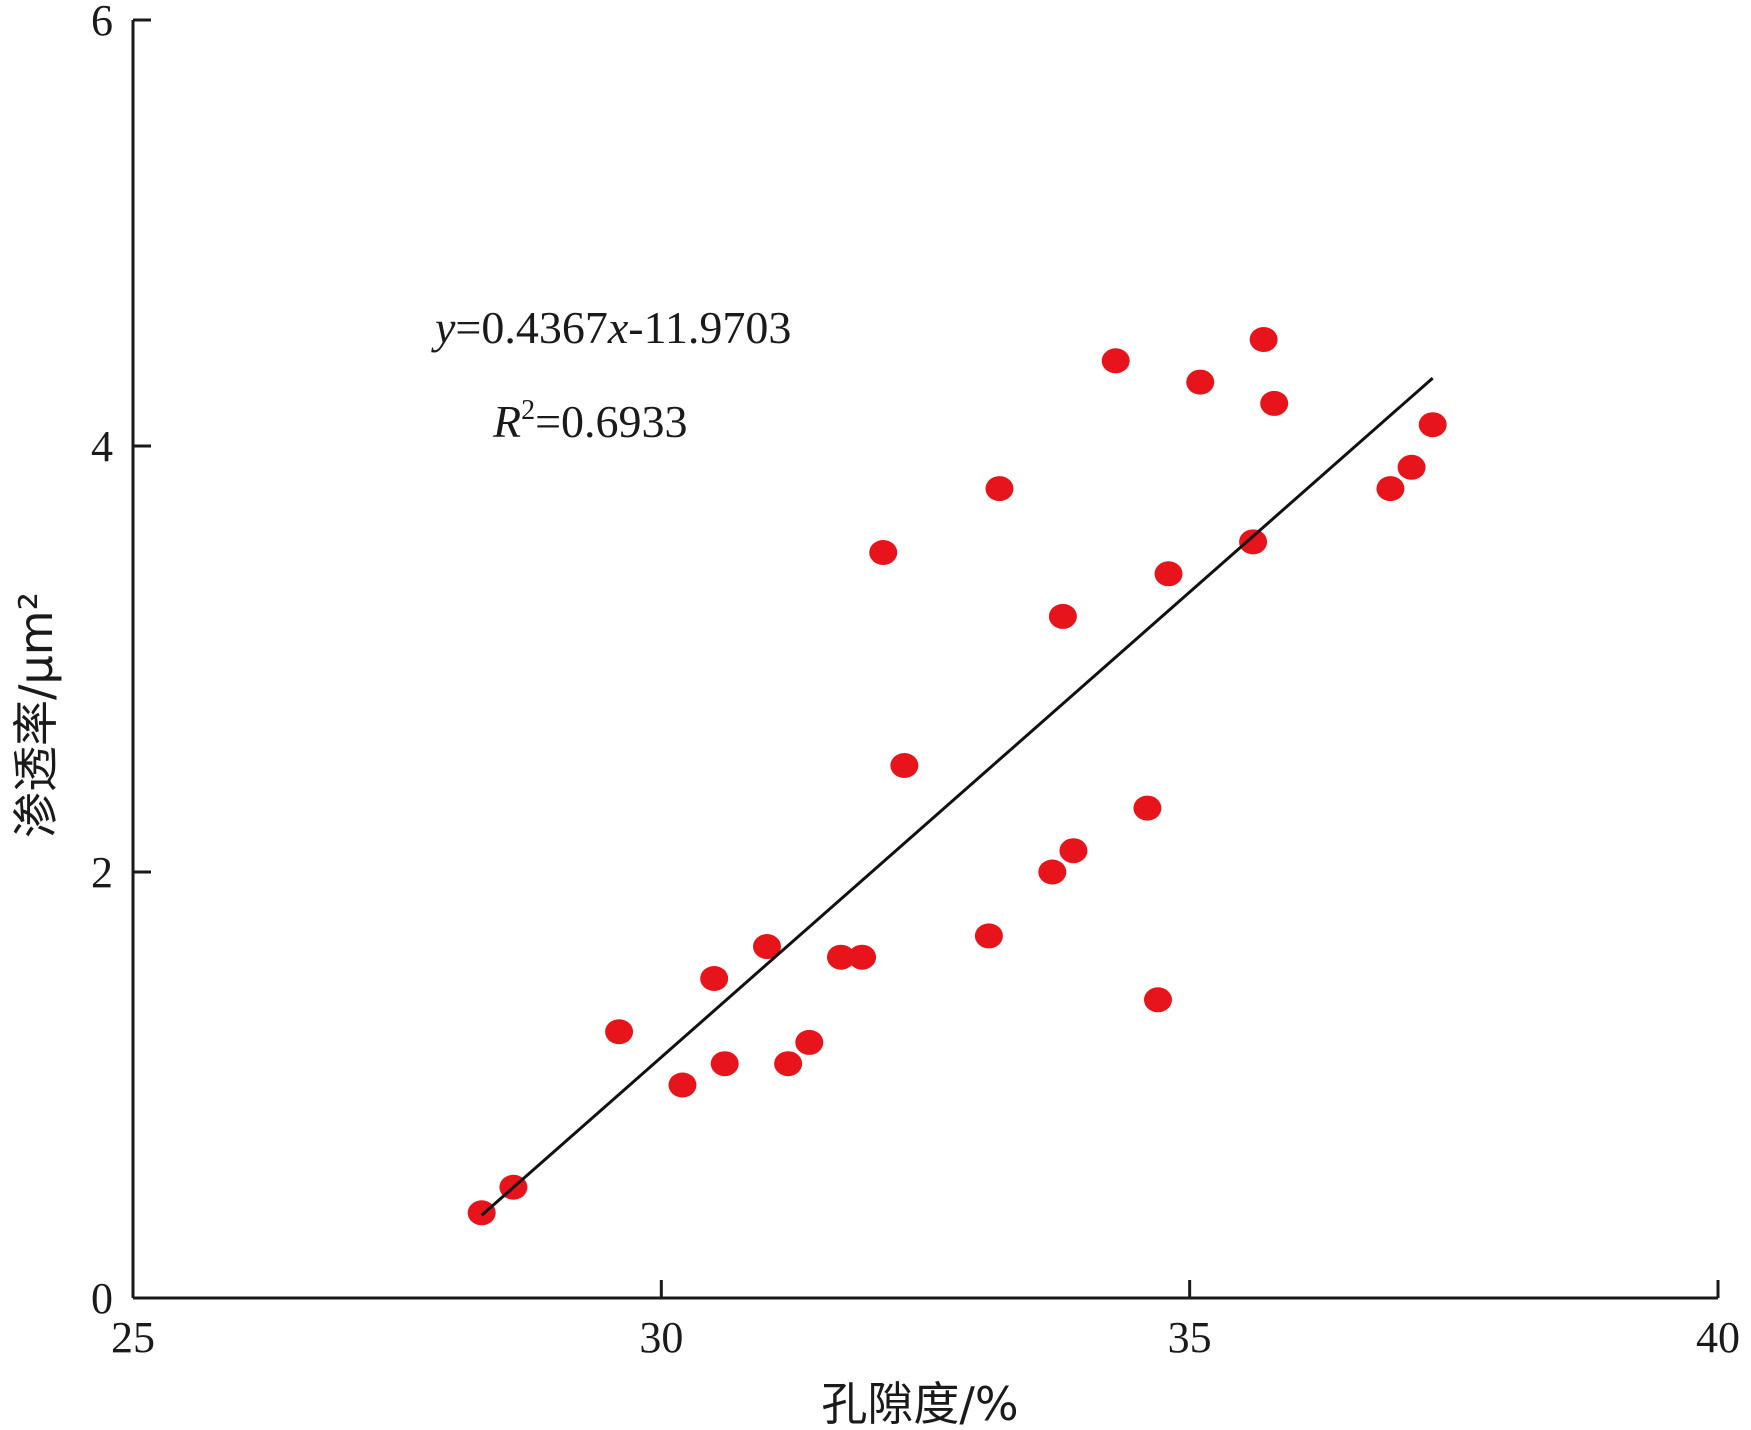 The image size is (1751, 1430). I want to click on r-squared-value: =0.6933, so click(611, 421).